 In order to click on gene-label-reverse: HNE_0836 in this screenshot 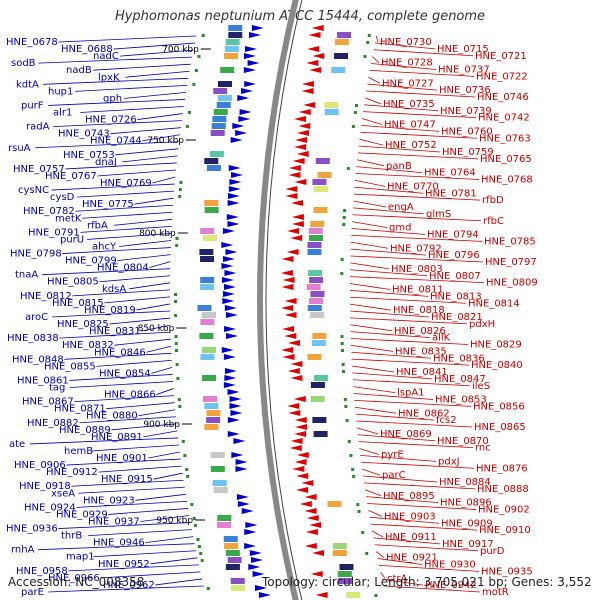, I will do `click(459, 358)`.